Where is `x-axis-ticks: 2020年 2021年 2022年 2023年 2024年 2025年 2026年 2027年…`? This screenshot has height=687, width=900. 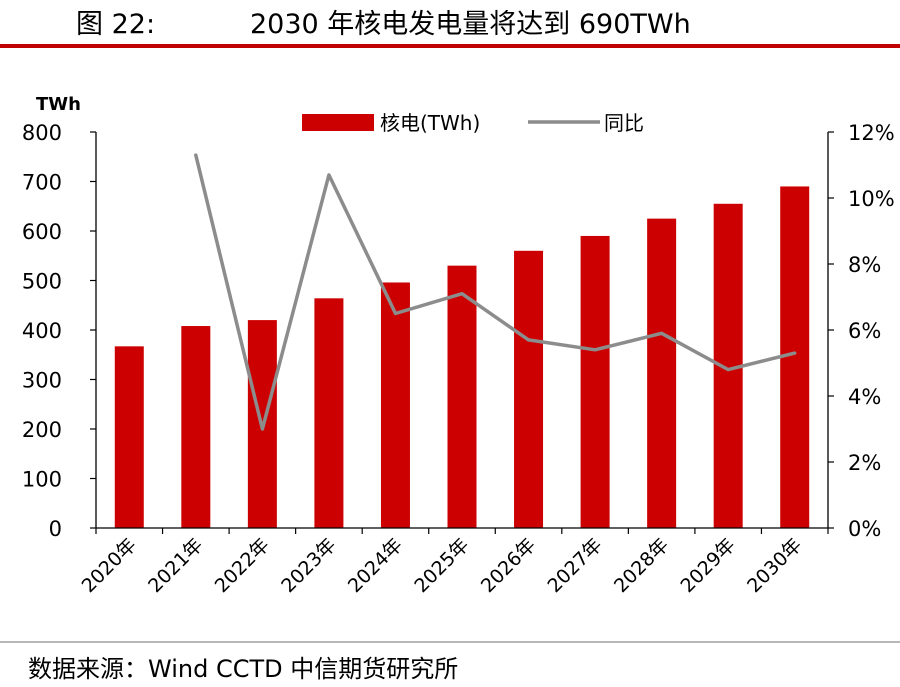
x-axis-ticks: 2020年 2021年 2022年 2023年 2024年 2025年 2026年 2027年… is located at coordinates (453, 562).